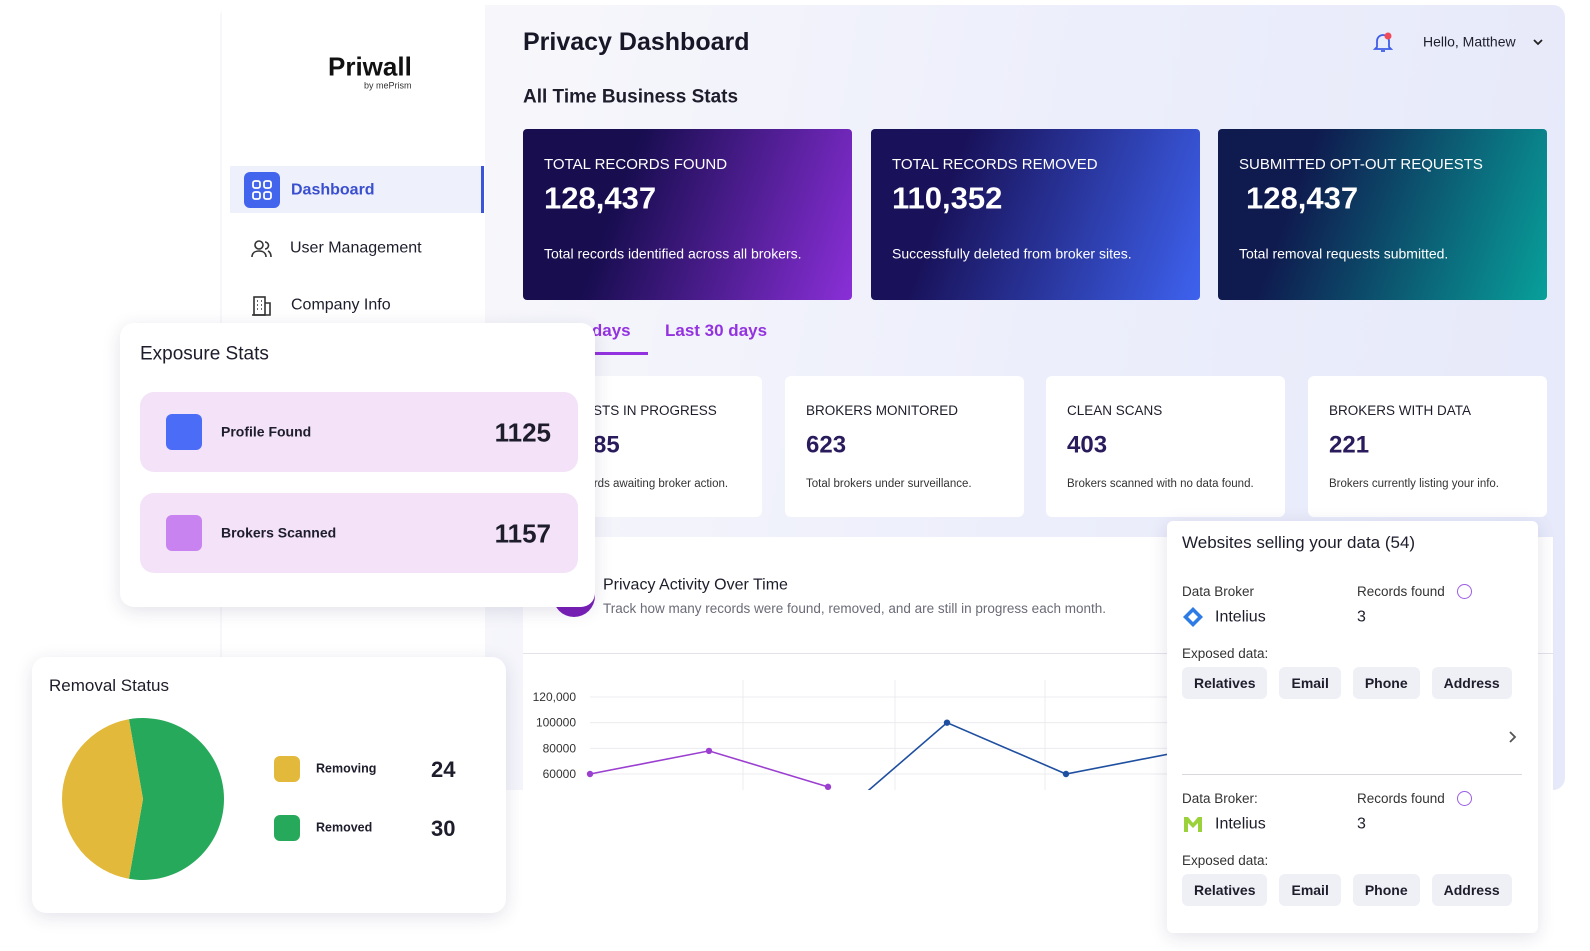 Image resolution: width=1590 pixels, height=951 pixels. What do you see at coordinates (1012, 253) in the screenshot?
I see `summary-description: Successfully deleted from broker sites.` at bounding box center [1012, 253].